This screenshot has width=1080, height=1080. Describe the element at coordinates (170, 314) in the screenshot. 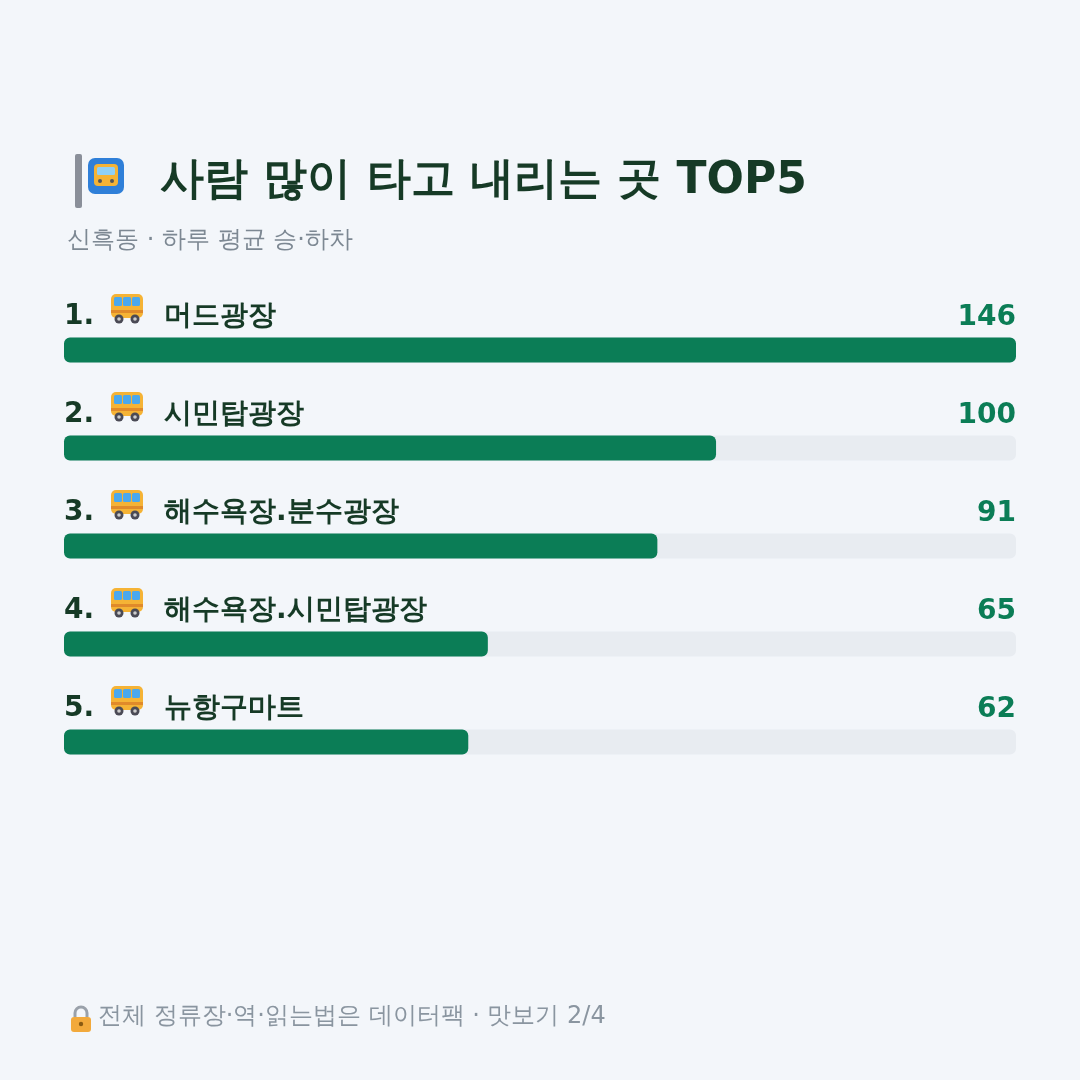

I see `category-label: 1. 머드광장` at that location.